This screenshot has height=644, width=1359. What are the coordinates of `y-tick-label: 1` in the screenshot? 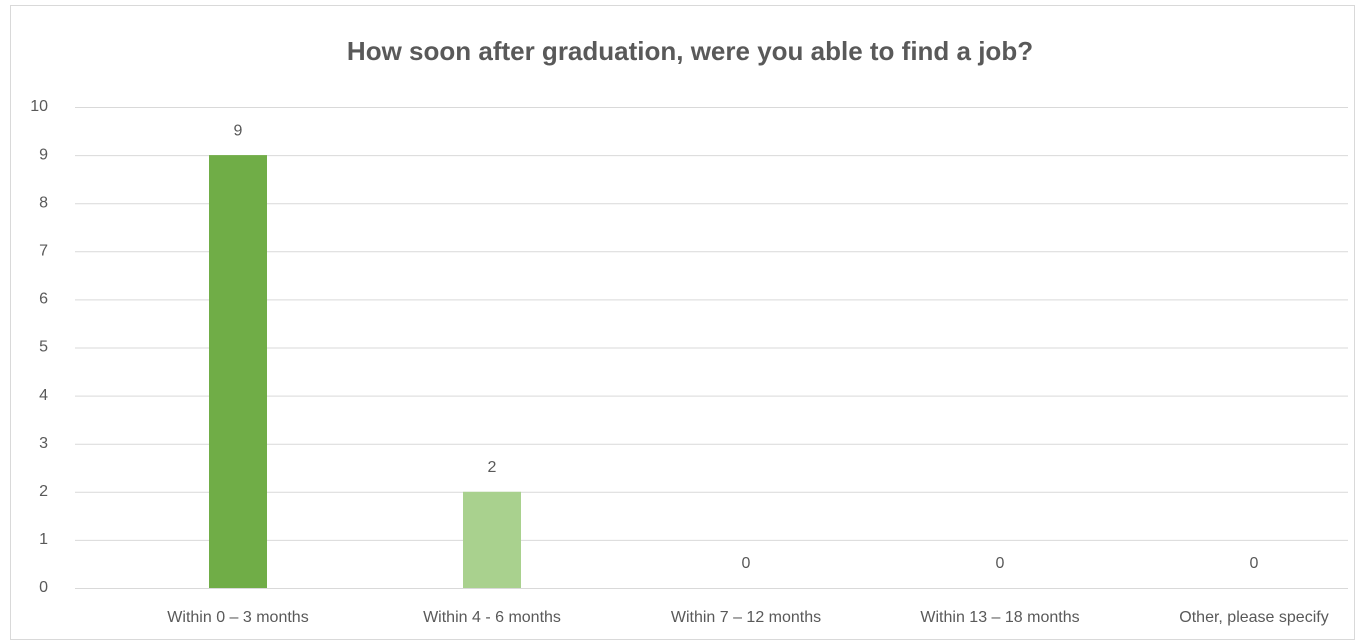 It's located at (43, 539).